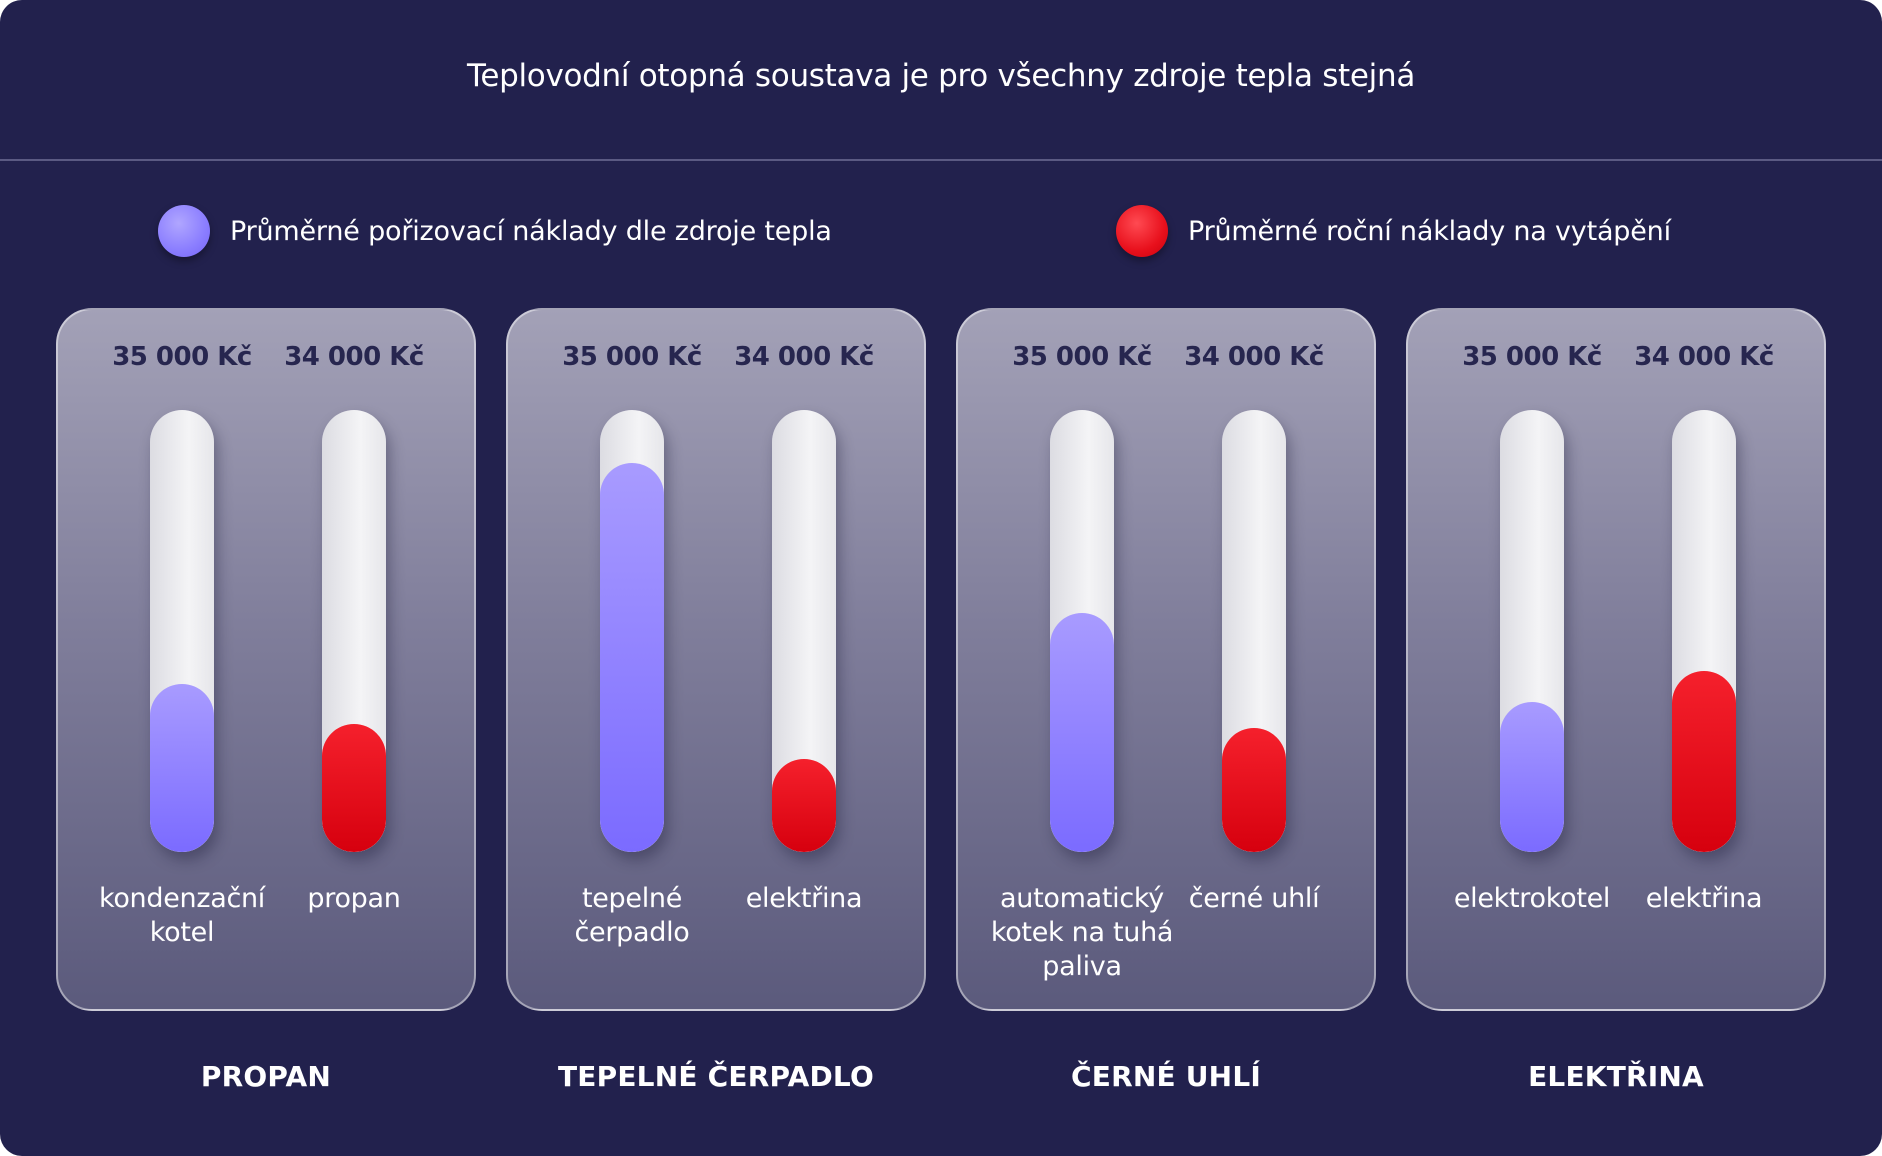 This screenshot has height=1156, width=1882. Describe the element at coordinates (354, 898) in the screenshot. I see `bar-label: propan` at that location.